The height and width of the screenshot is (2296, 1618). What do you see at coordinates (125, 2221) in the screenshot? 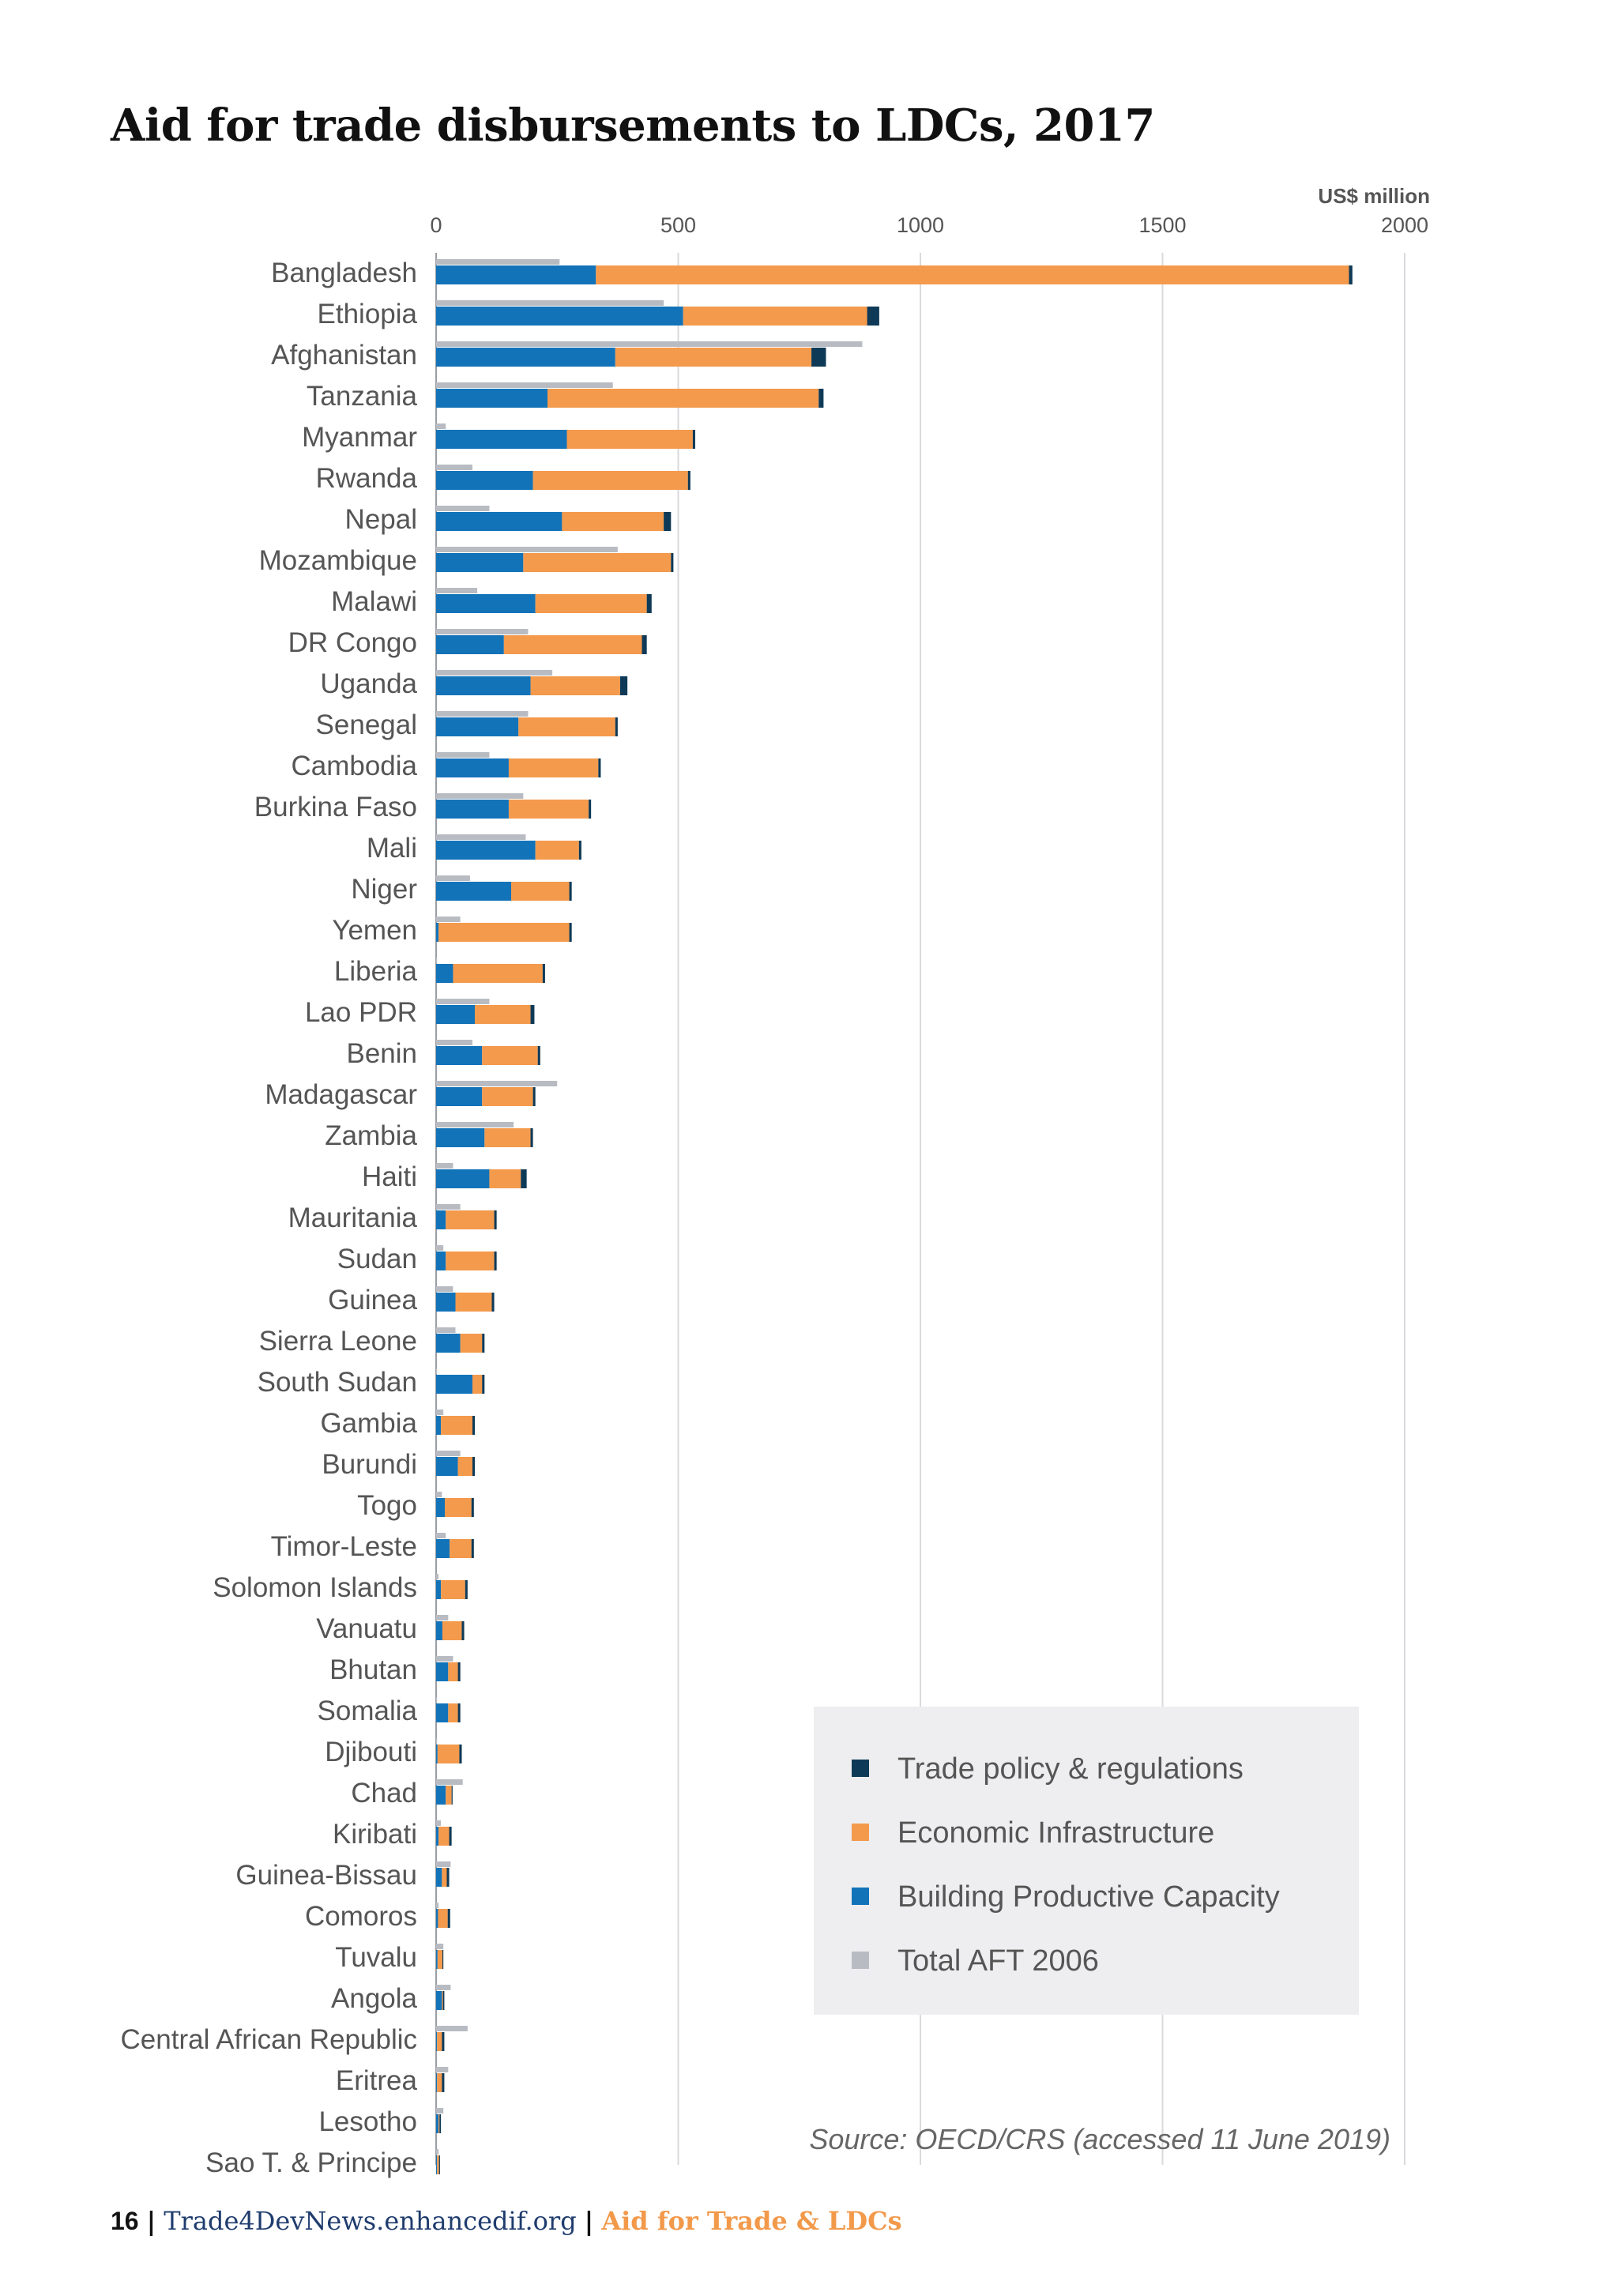
I see `page-number: 16` at bounding box center [125, 2221].